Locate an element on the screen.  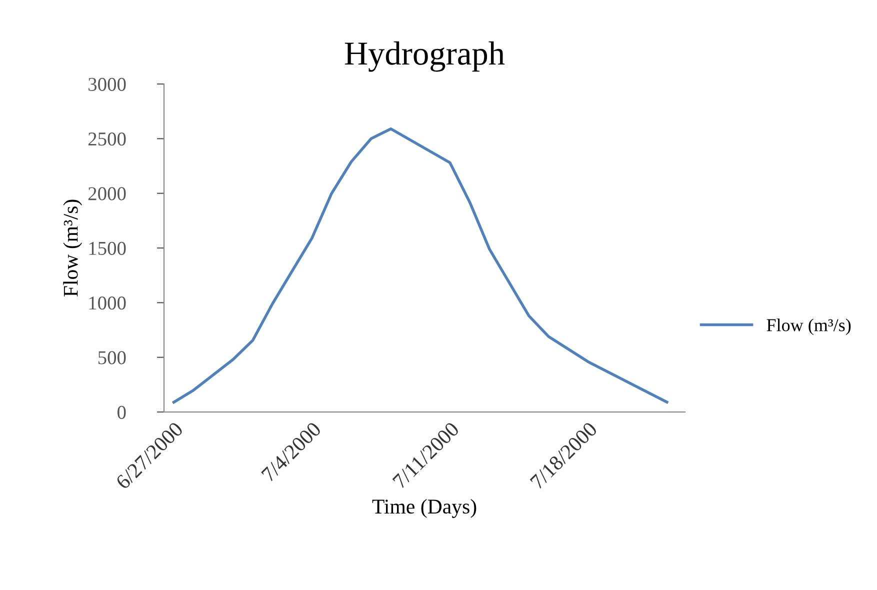
y-tick-label: 0 is located at coordinates (122, 412).